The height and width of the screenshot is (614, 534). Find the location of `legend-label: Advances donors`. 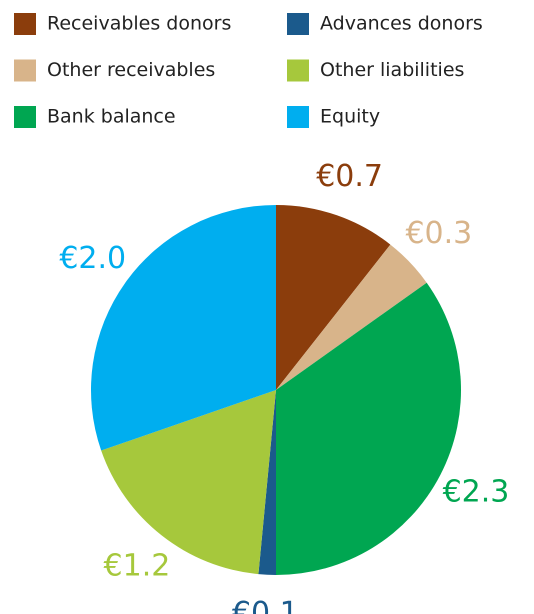

legend-label: Advances donors is located at coordinates (401, 24).